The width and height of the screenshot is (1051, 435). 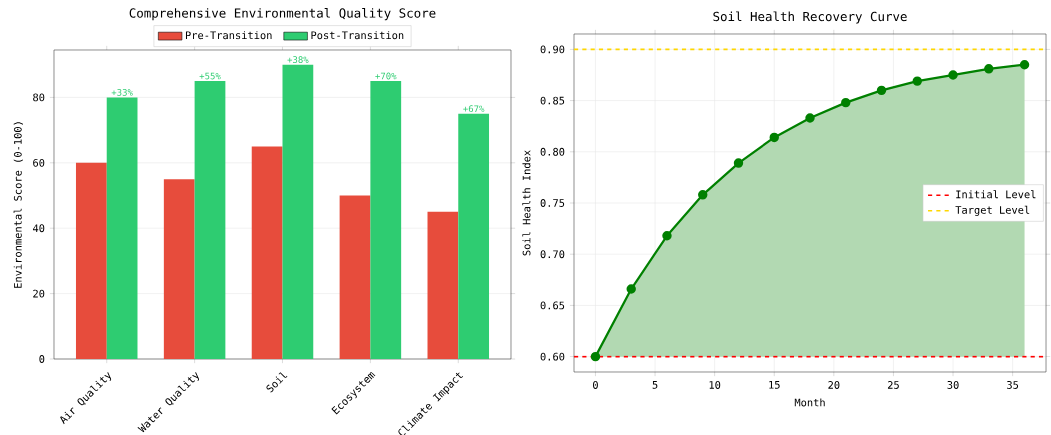 What do you see at coordinates (774, 385) in the screenshot?
I see `x-tick-label: 15` at bounding box center [774, 385].